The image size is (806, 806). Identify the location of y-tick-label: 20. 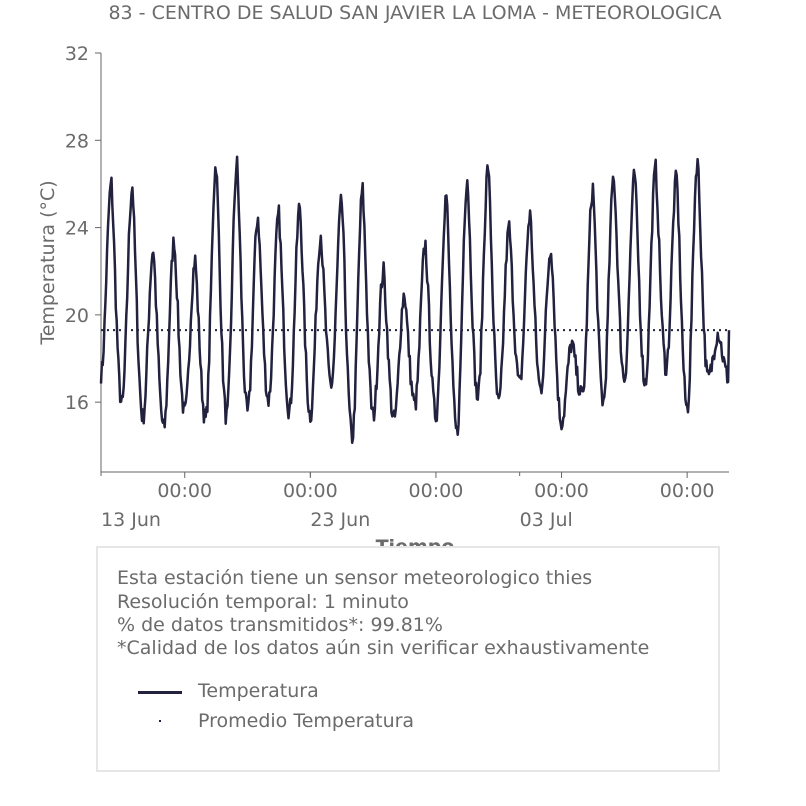
(77, 316).